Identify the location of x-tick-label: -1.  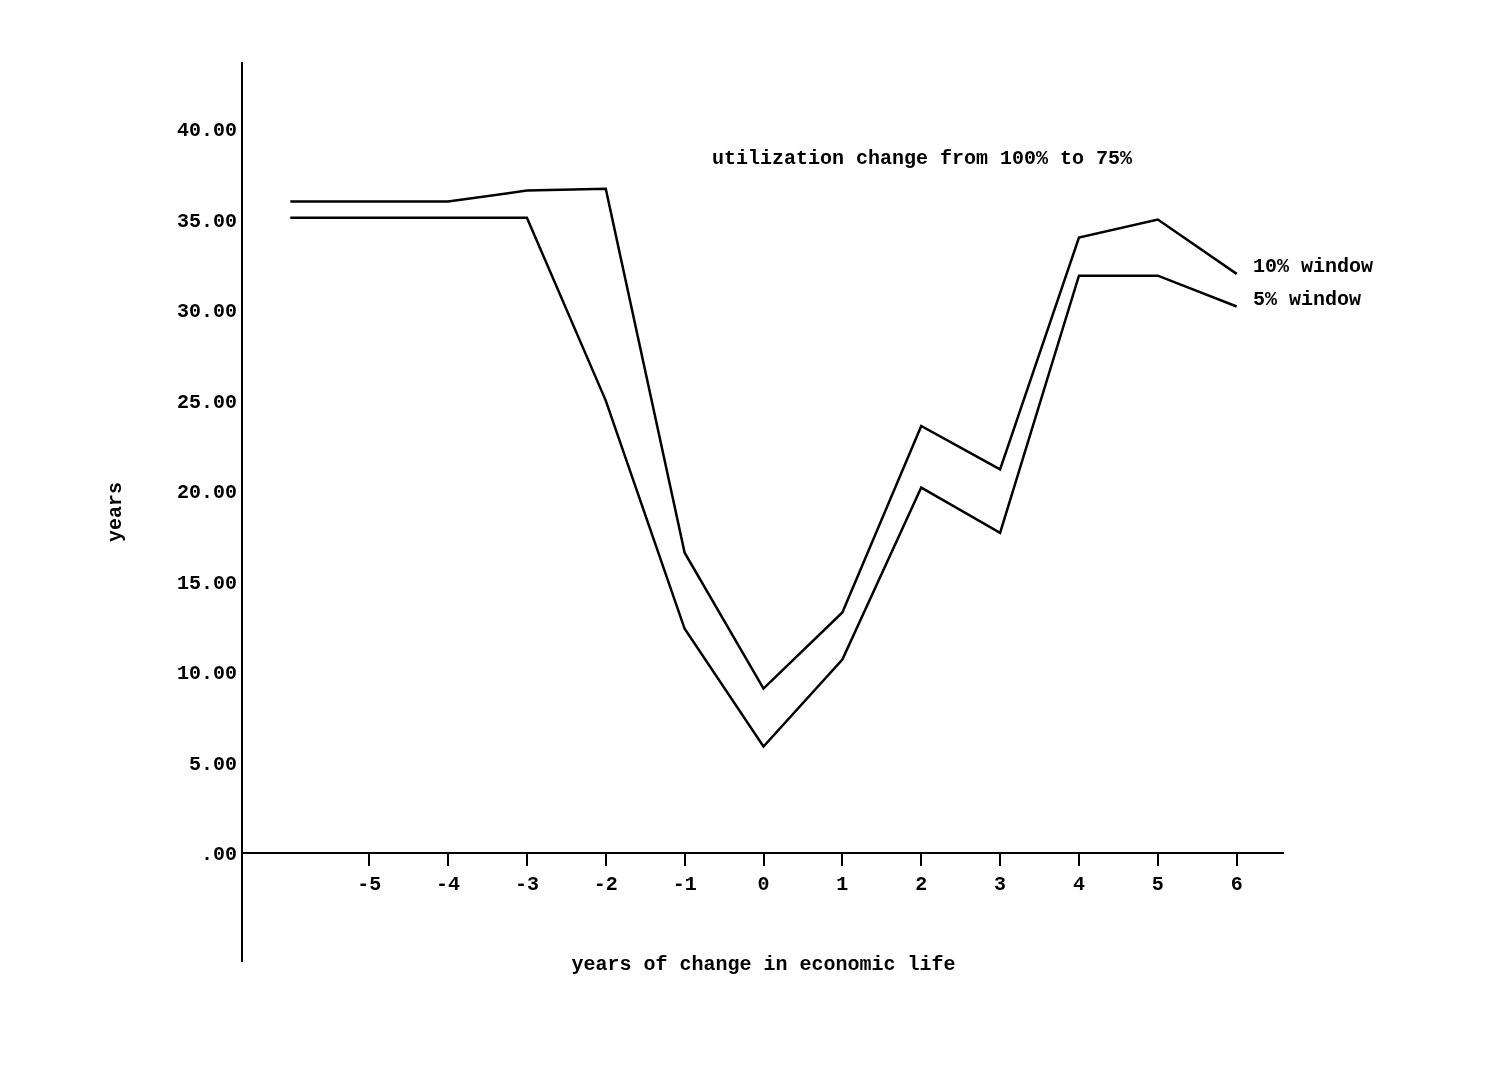
(684, 885).